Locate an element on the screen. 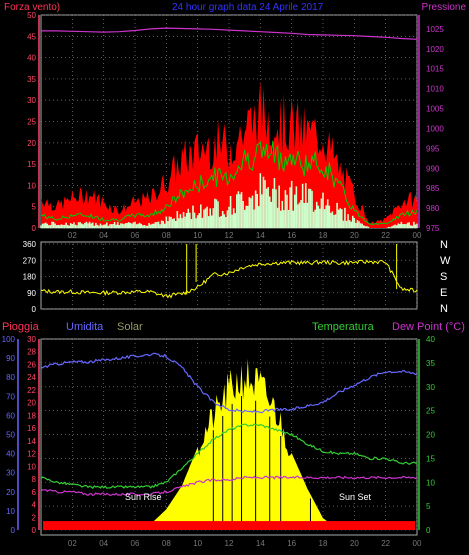  humidity-y-tick: 50 is located at coordinates (10, 435).